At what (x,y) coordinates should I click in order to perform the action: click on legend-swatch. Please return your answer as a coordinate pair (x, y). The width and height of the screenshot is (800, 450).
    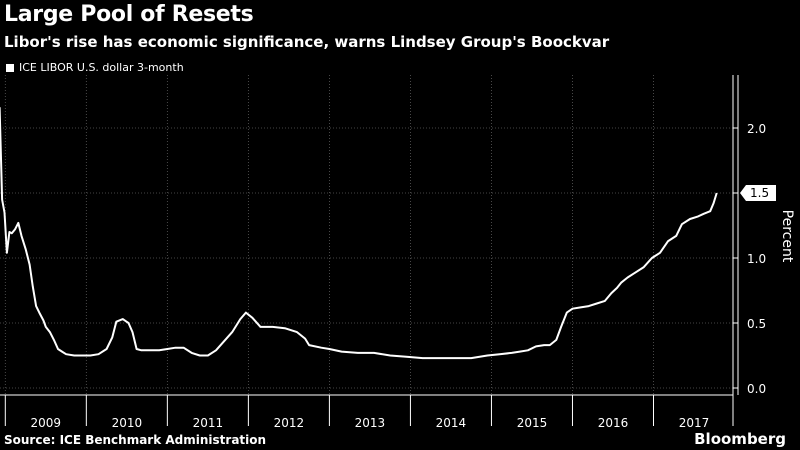
    Looking at the image, I should click on (10, 67).